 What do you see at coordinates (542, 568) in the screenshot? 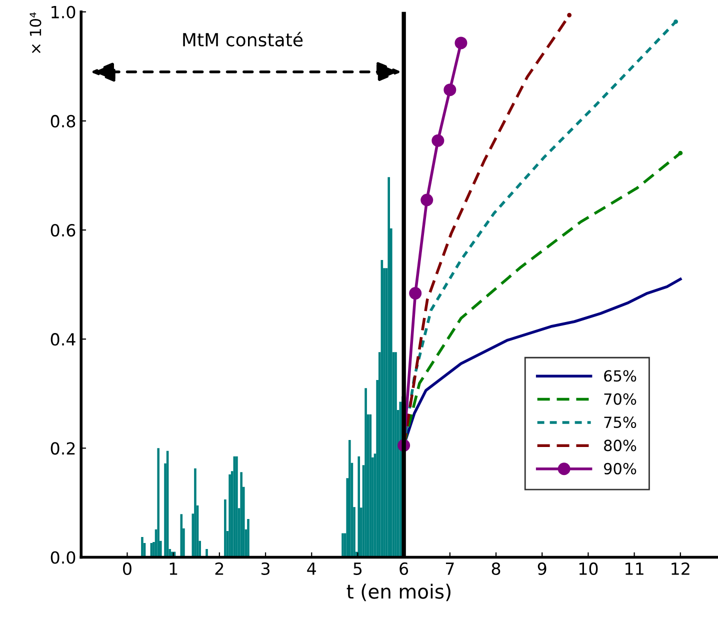
I see `x-tick-label: 9` at bounding box center [542, 568].